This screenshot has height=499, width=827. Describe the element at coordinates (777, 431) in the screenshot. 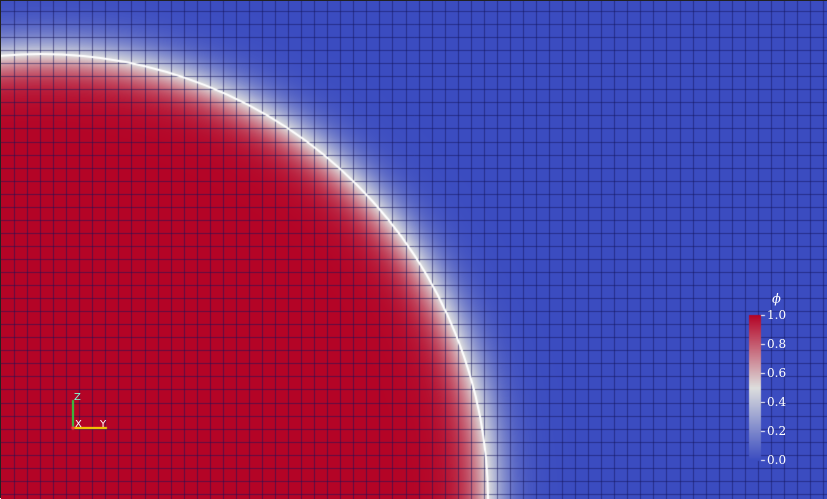

I see `colorbar-tick-label: 0.2` at that location.